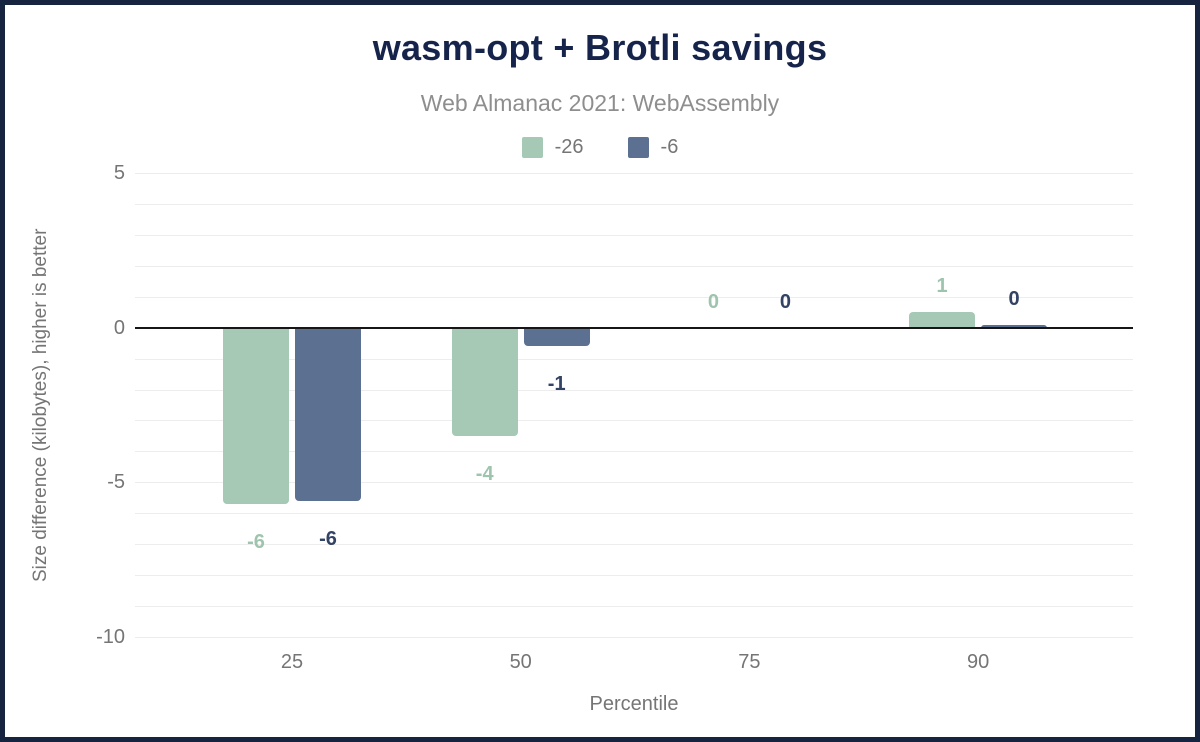  What do you see at coordinates (669, 147) in the screenshot?
I see `legend-label: -6` at bounding box center [669, 147].